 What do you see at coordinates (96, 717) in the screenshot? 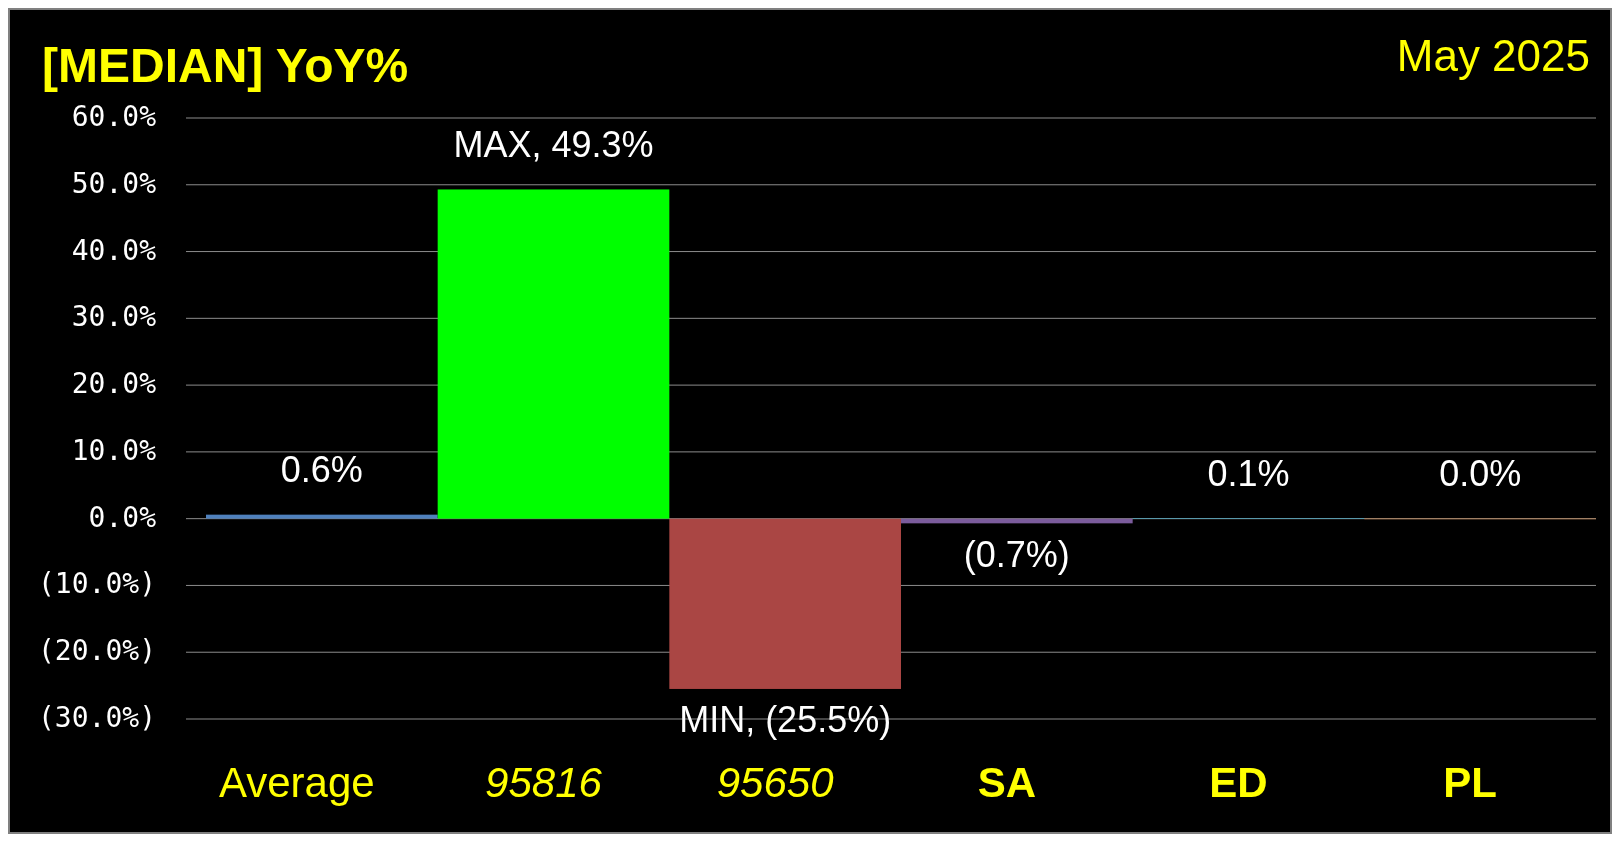
I see `y-tick-label: (30.0%)` at bounding box center [96, 717].